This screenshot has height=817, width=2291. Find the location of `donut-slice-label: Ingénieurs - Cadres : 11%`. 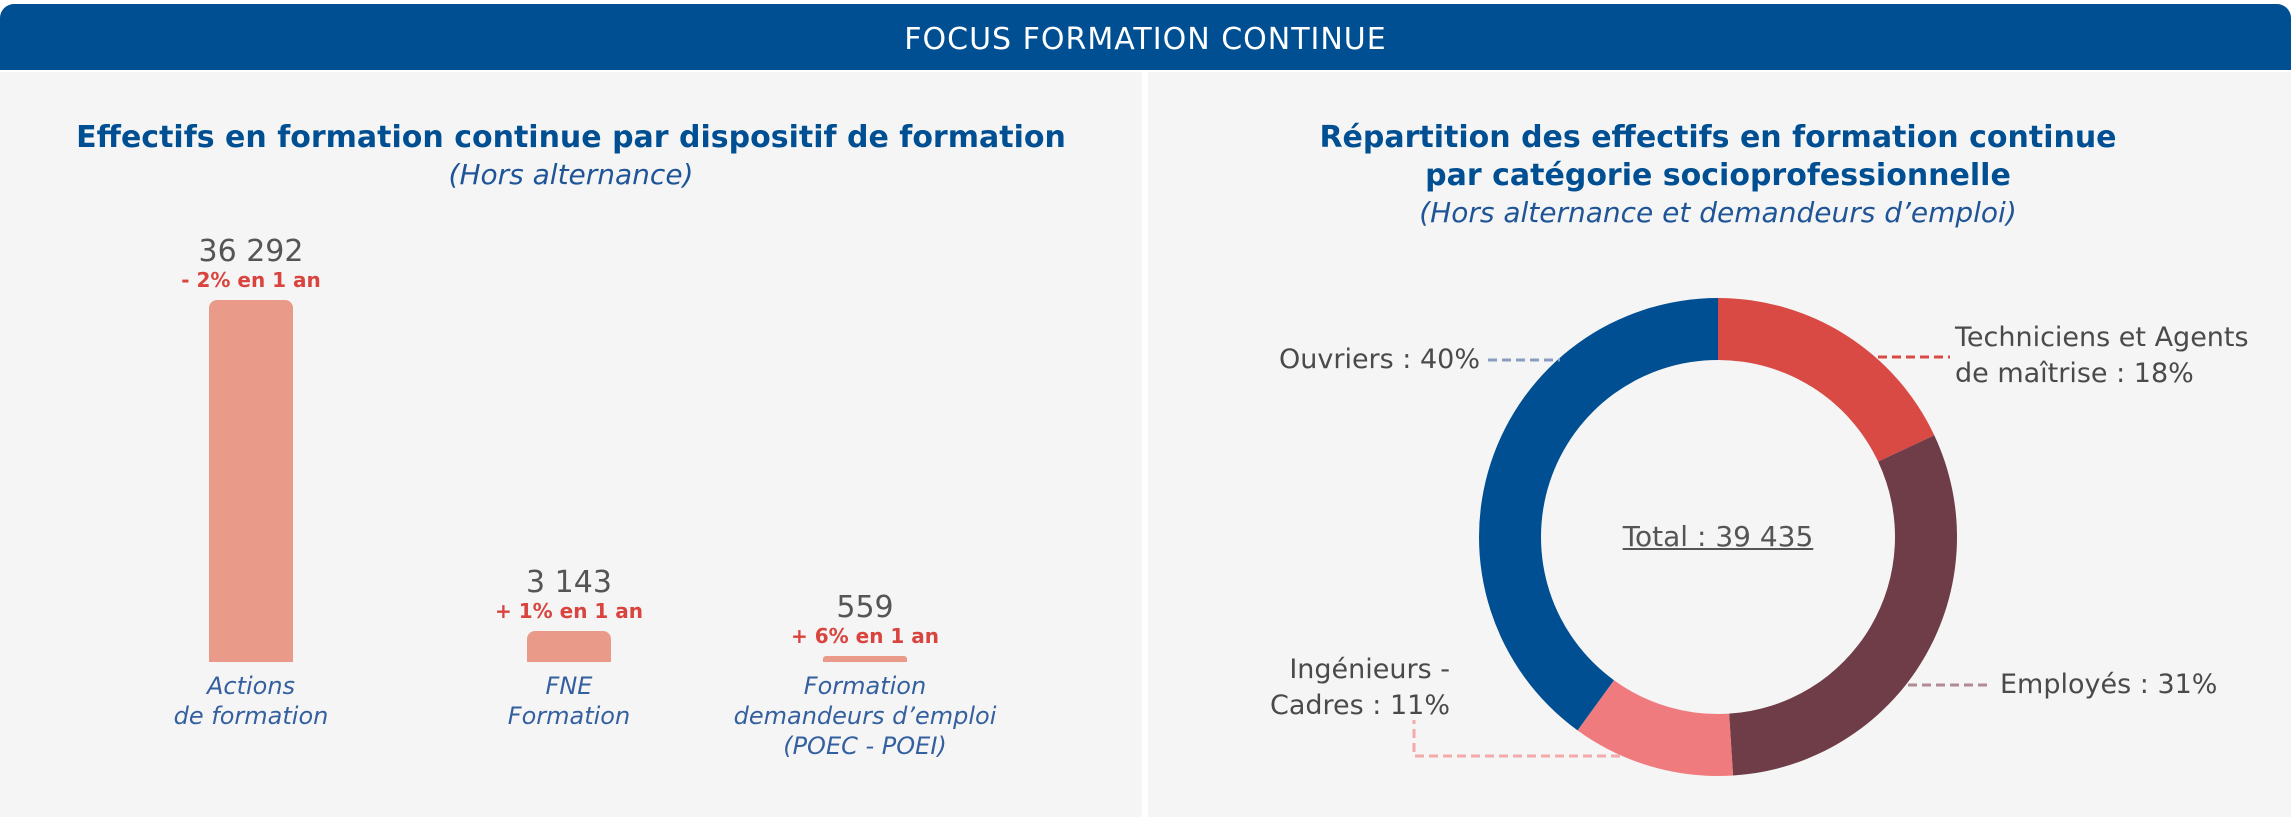

donut-slice-label: Ingénieurs - Cadres : 11% is located at coordinates (1350, 688).